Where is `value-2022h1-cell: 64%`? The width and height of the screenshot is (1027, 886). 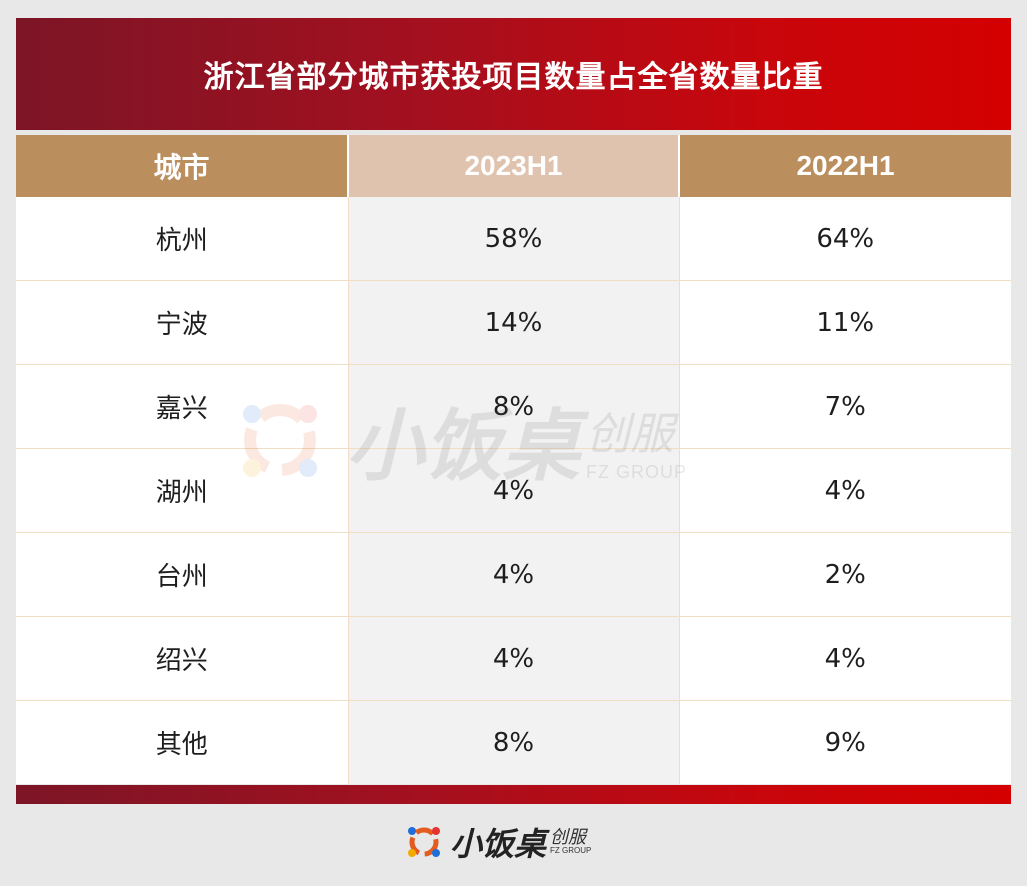
value-2022h1-cell: 64% is located at coordinates (844, 239).